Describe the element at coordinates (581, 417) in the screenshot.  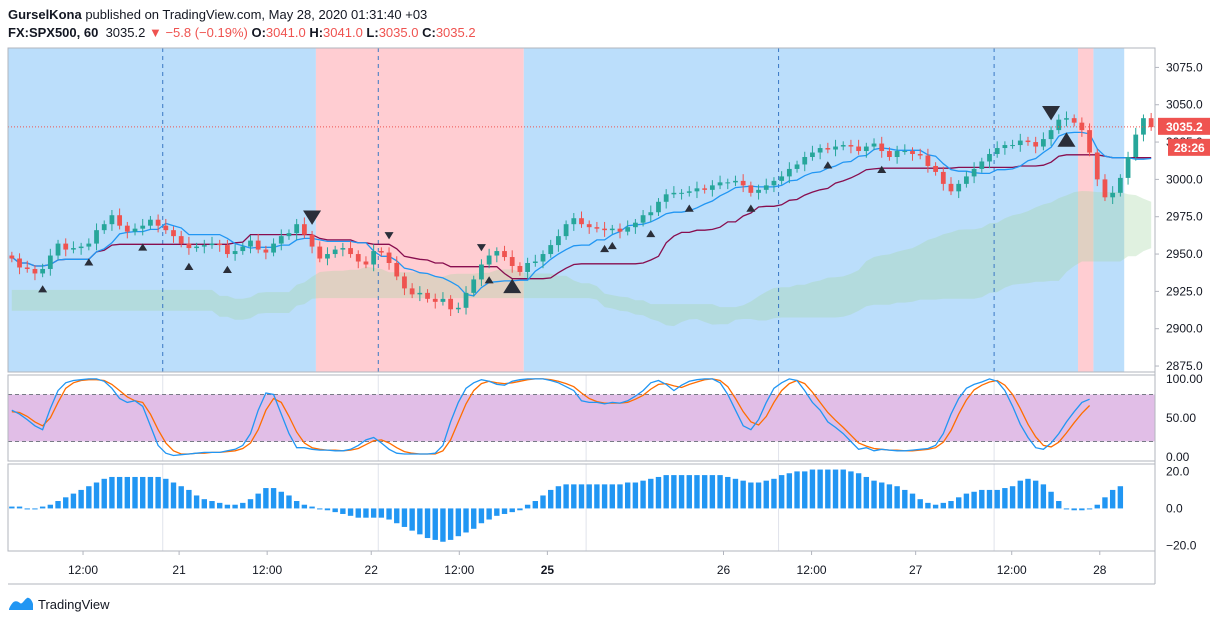
I see `stochastic-panel` at that location.